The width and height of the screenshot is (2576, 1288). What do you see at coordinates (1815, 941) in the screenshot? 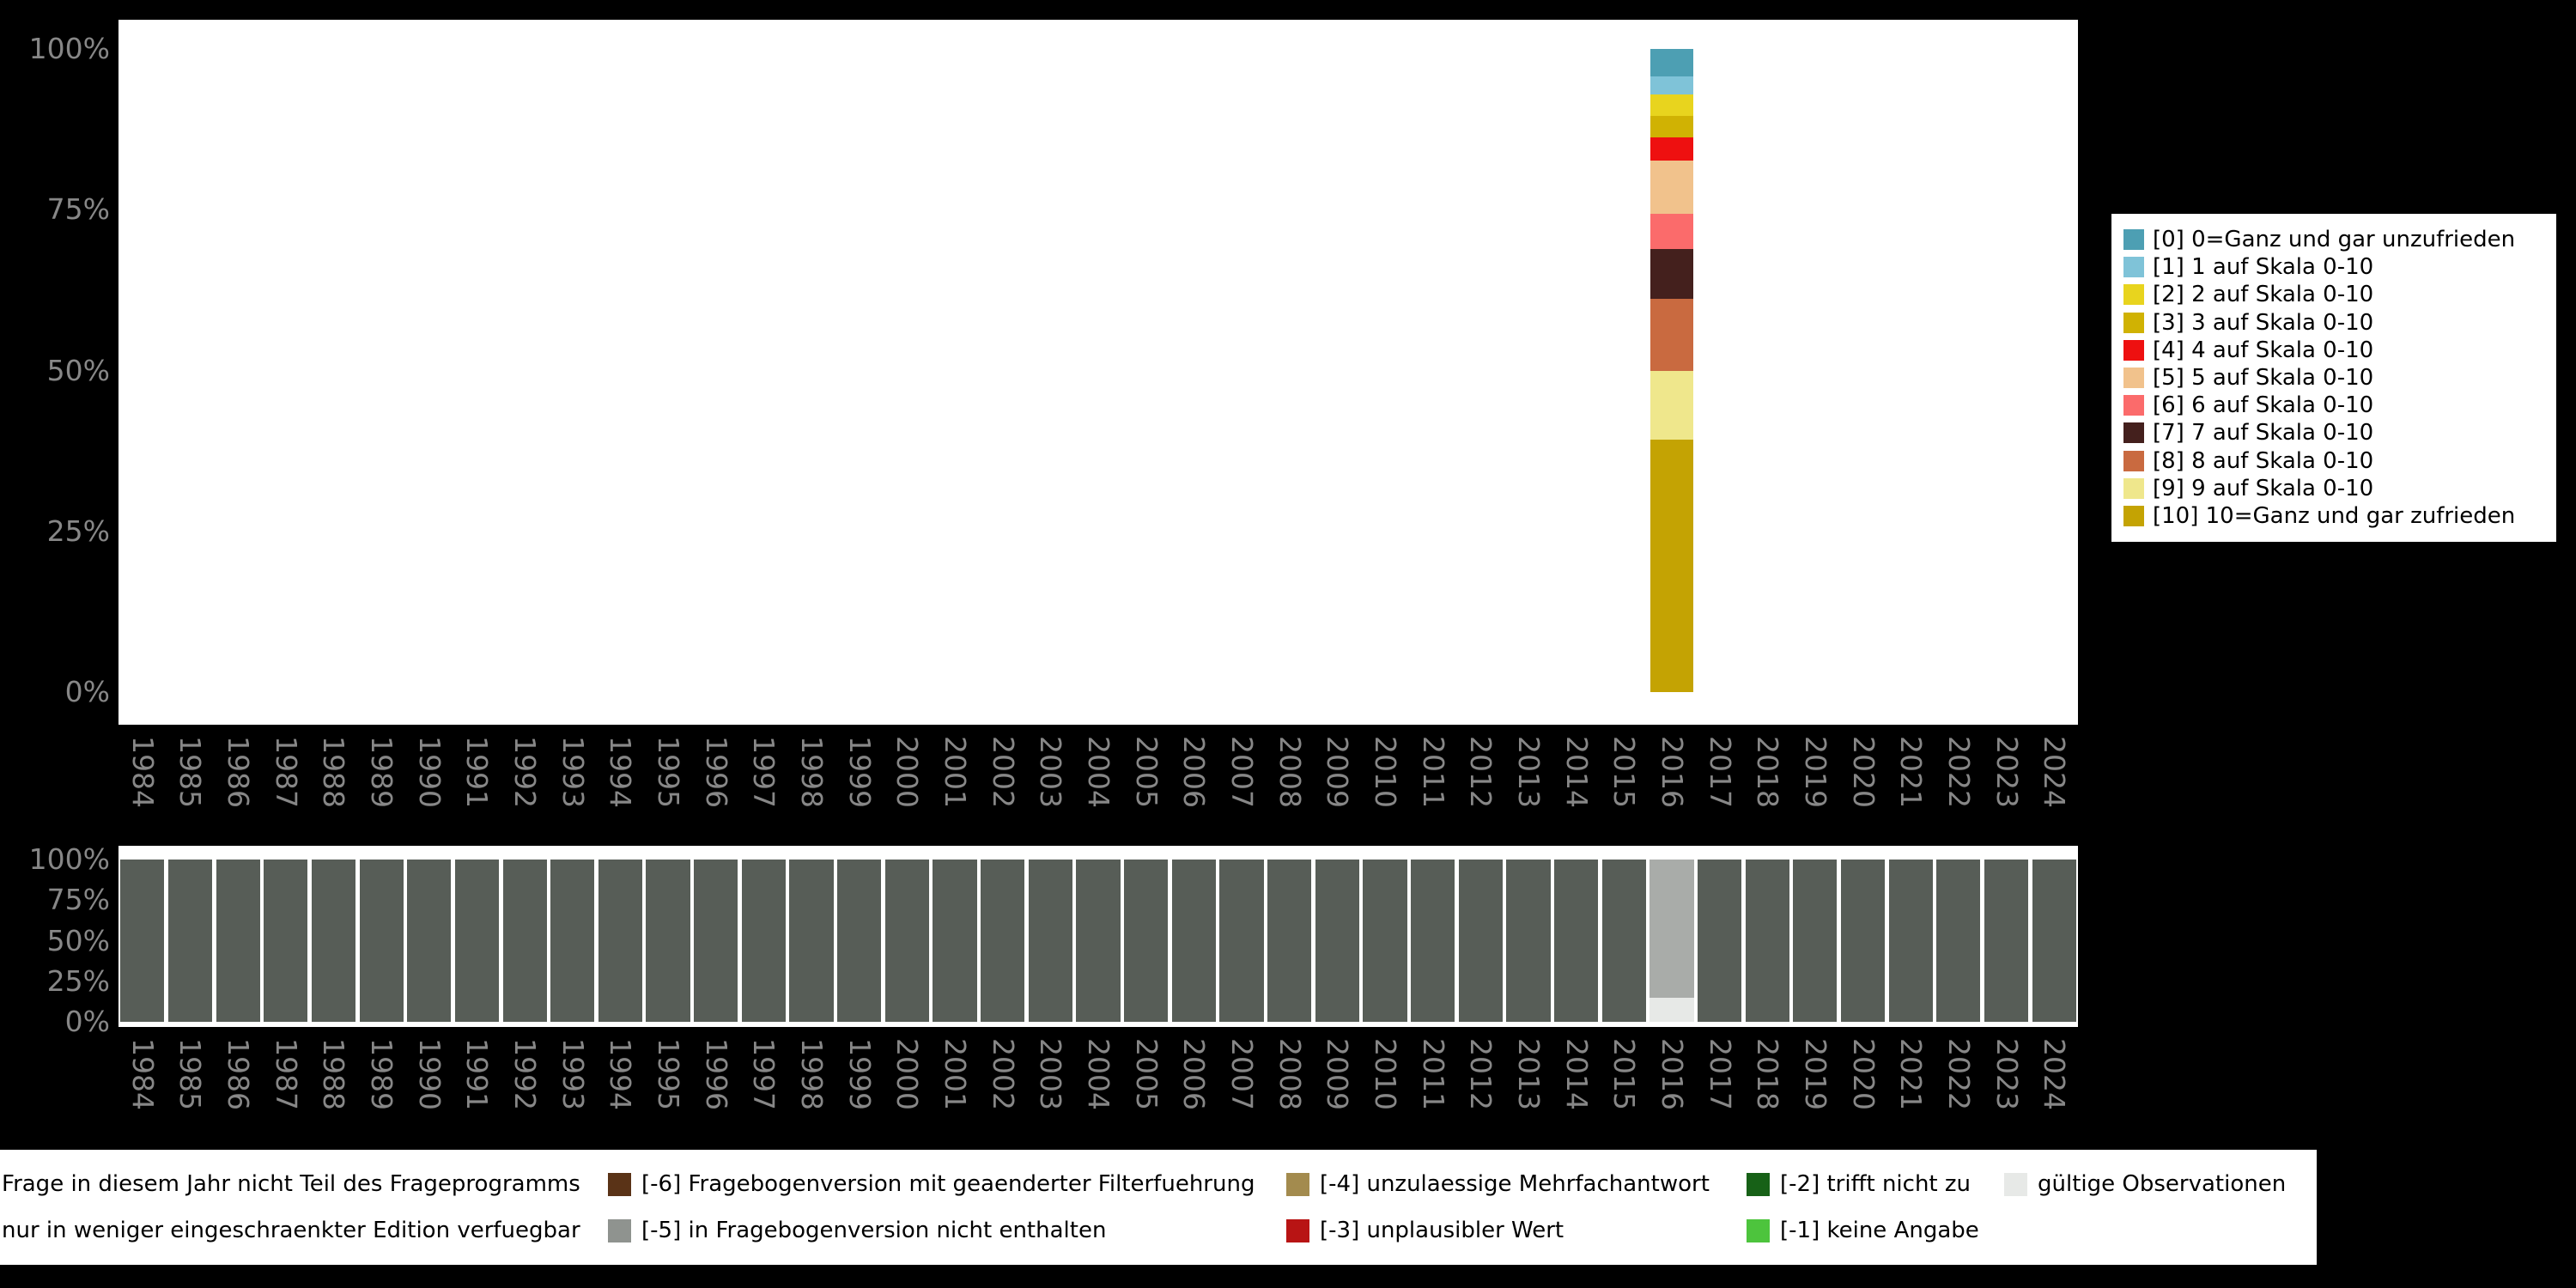
I see `missing-bar-2019` at bounding box center [1815, 941].